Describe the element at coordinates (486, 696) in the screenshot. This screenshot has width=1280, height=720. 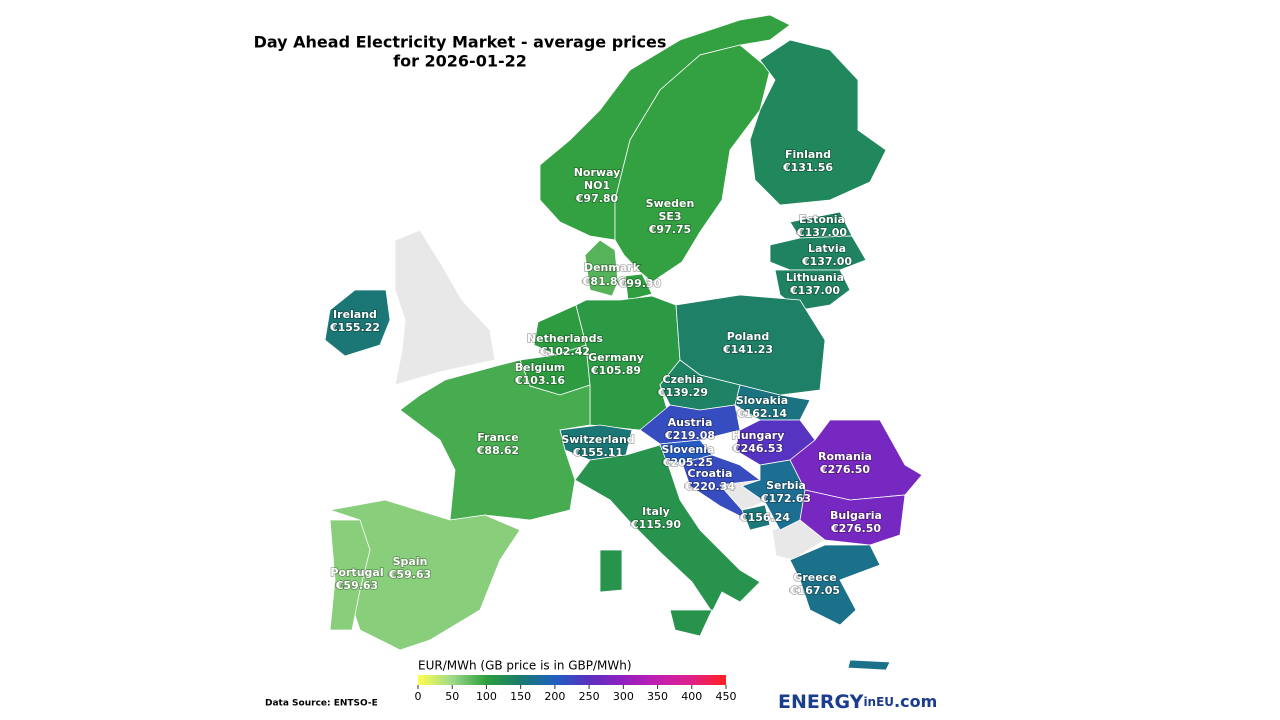
I see `colorbar-tick-label: 100` at that location.